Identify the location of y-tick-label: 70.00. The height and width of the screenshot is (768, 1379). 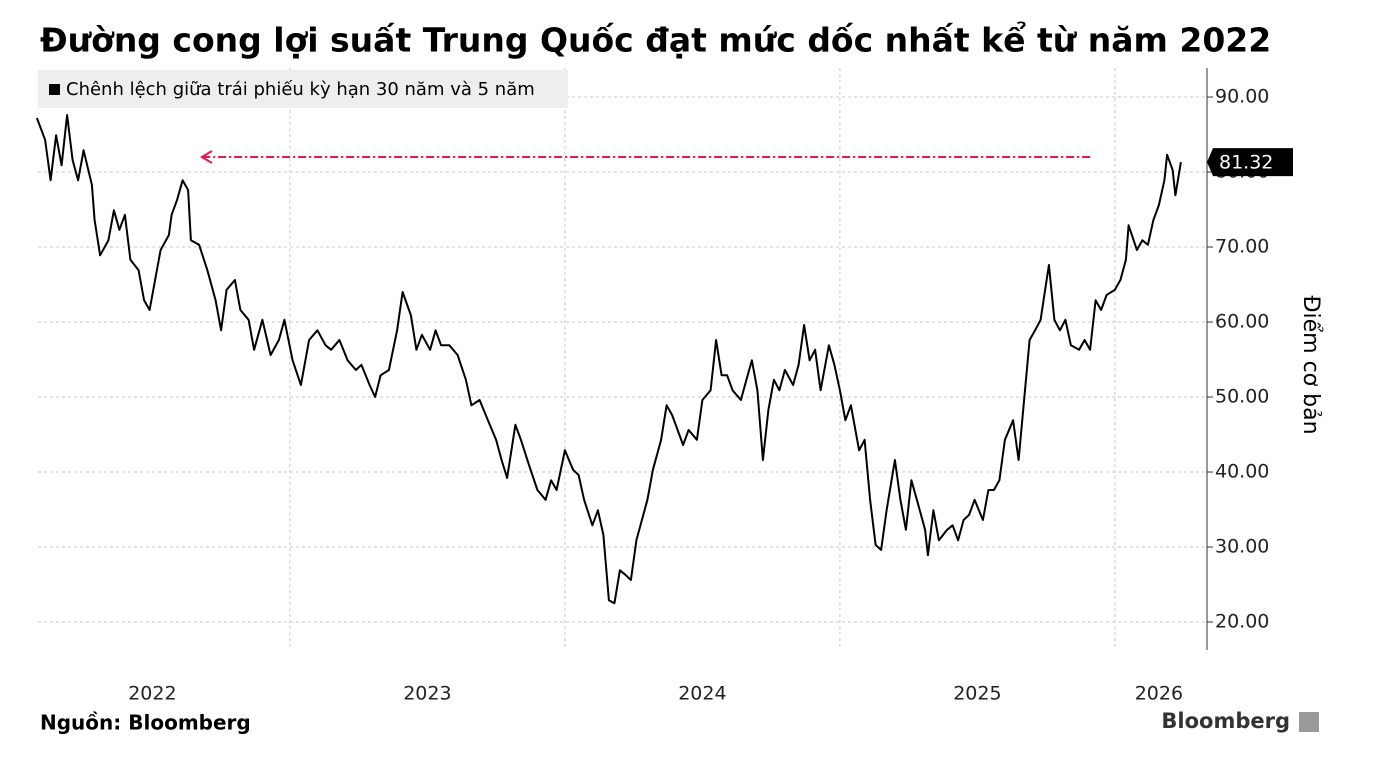
(1242, 247).